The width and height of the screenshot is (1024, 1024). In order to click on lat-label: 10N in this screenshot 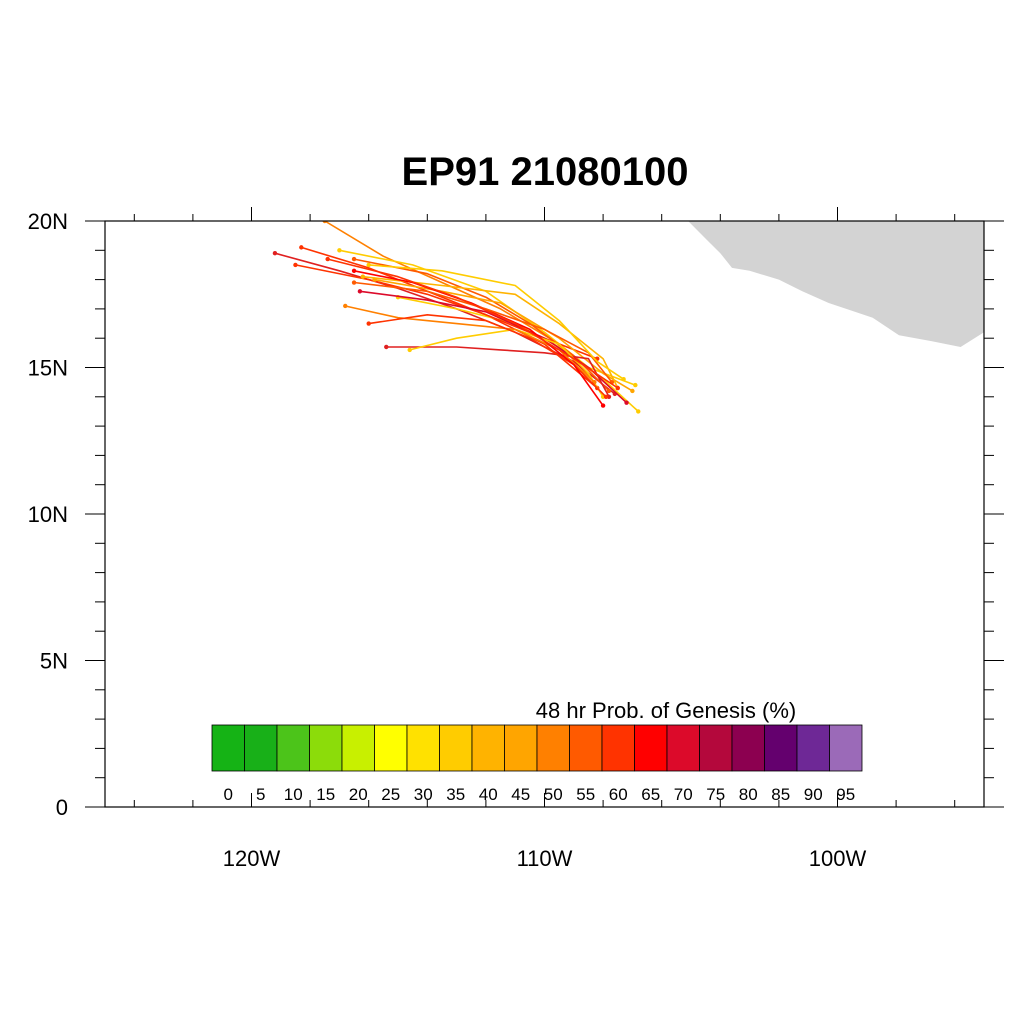, I will do `click(48, 514)`.